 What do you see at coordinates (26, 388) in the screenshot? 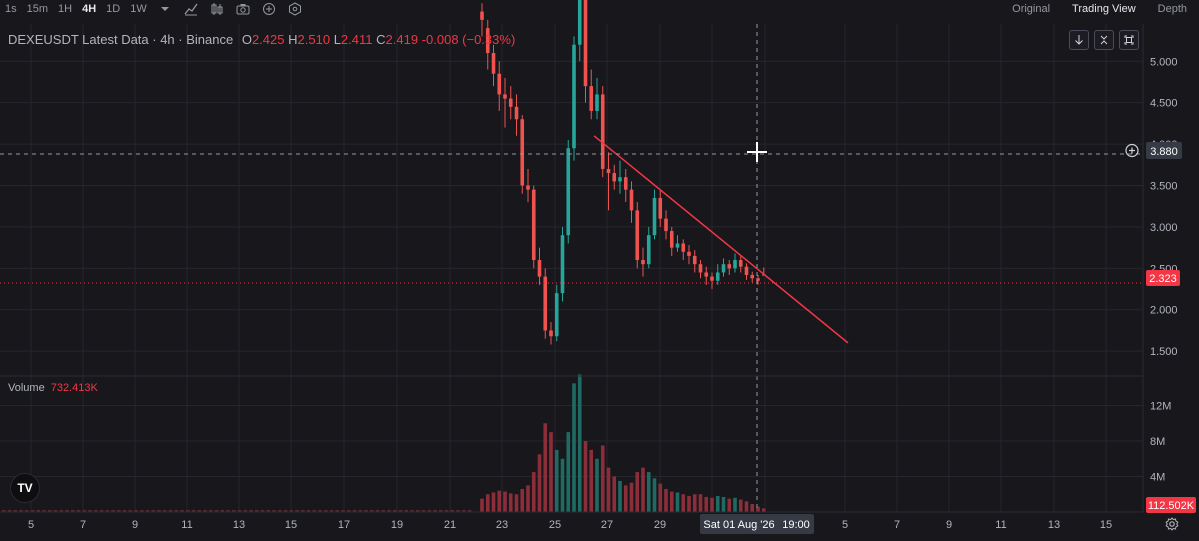
I see `volume-label: Volume` at bounding box center [26, 388].